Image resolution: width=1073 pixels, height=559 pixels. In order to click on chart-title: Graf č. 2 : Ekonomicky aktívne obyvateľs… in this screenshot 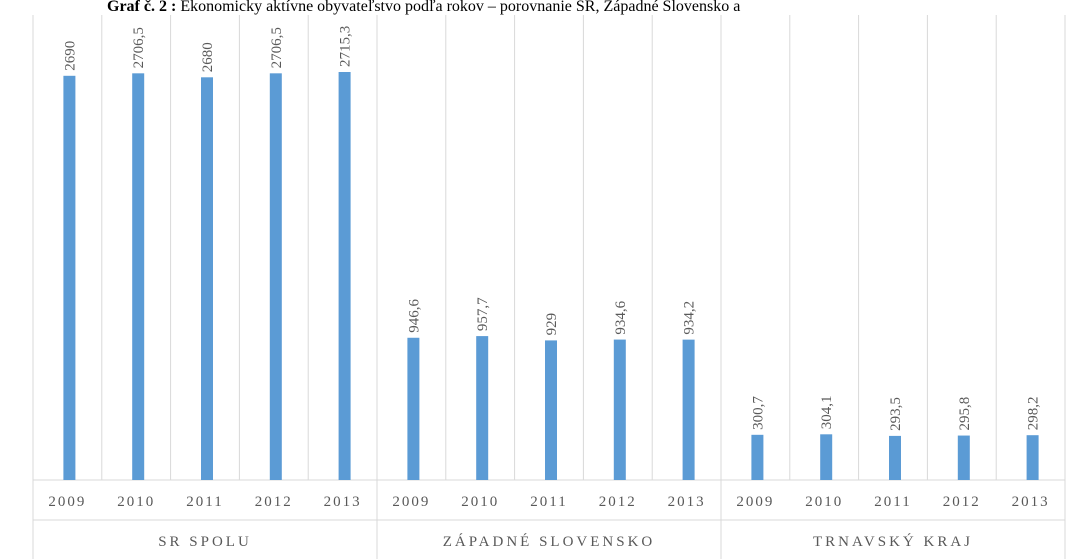, I will do `click(423, 7)`.